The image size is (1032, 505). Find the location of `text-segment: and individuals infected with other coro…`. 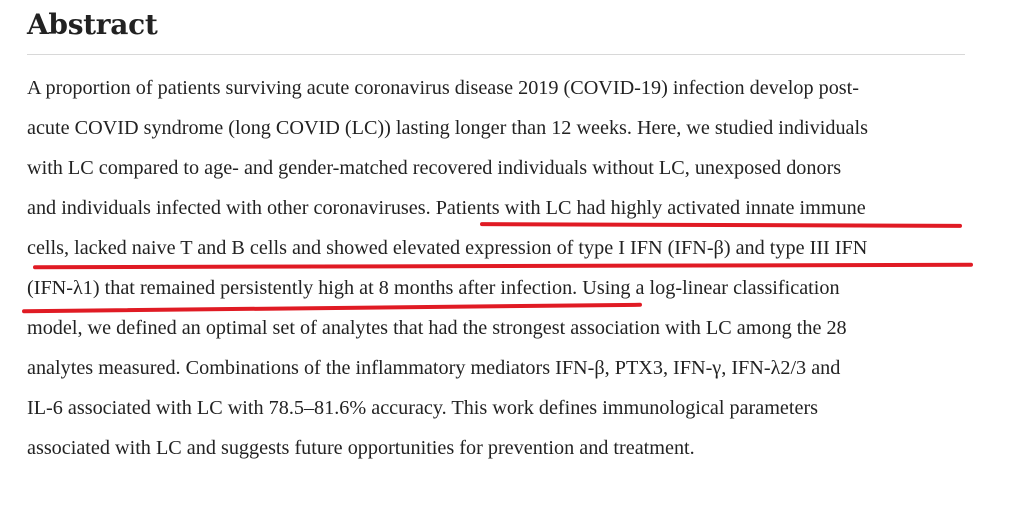

text-segment: and individuals infected with other coro… is located at coordinates (231, 208).